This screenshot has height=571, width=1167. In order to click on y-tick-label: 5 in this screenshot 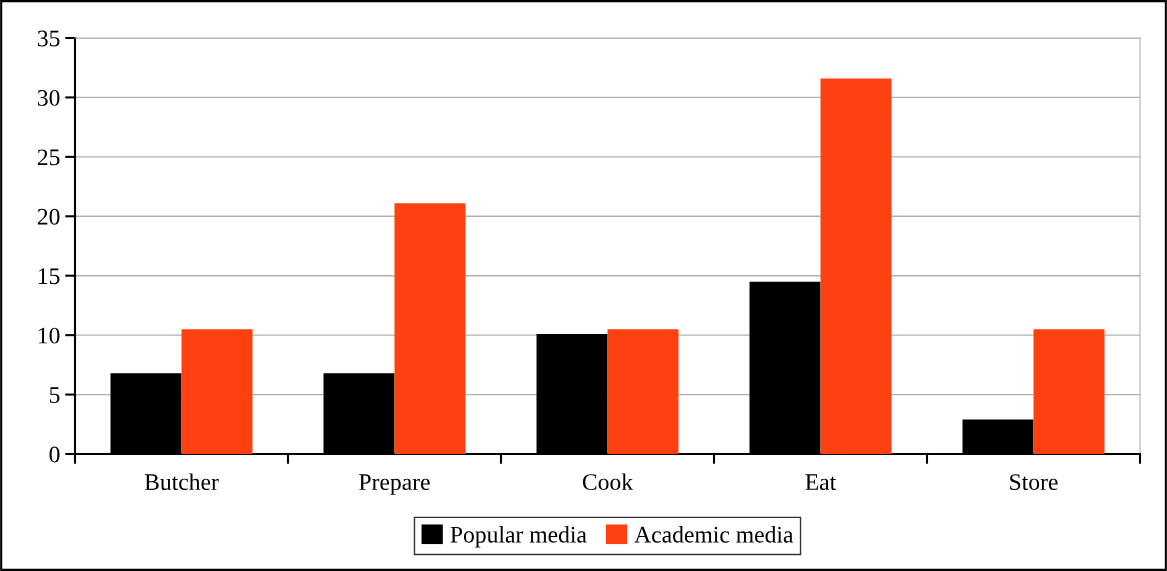, I will do `click(54, 395)`.